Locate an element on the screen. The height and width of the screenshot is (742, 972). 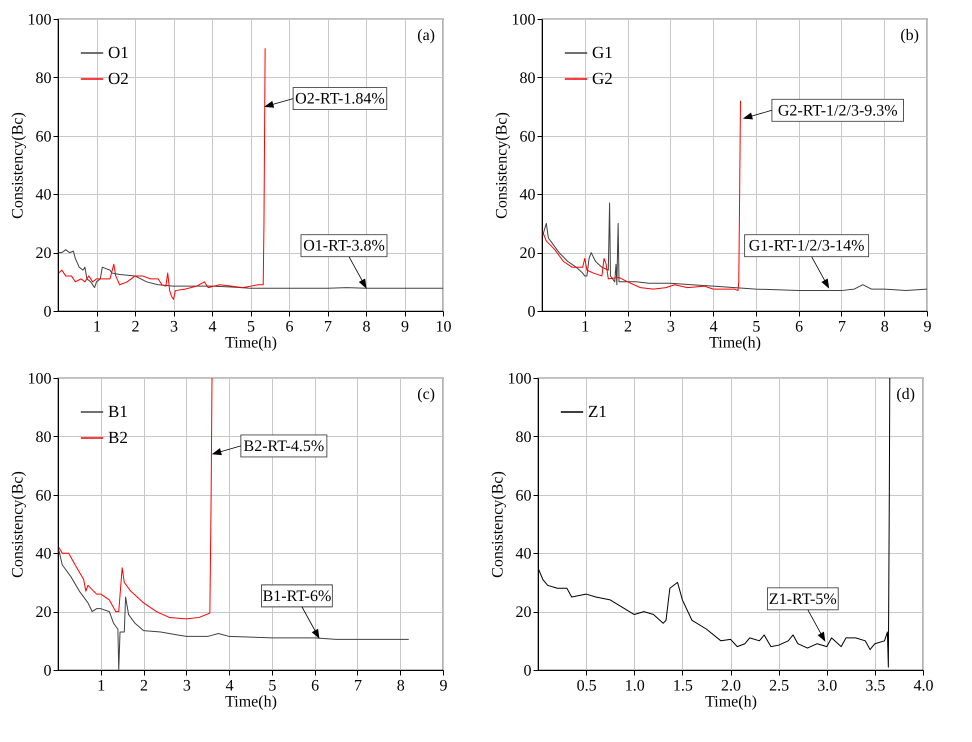
annotation: B1-RT-6% is located at coordinates (297, 596).